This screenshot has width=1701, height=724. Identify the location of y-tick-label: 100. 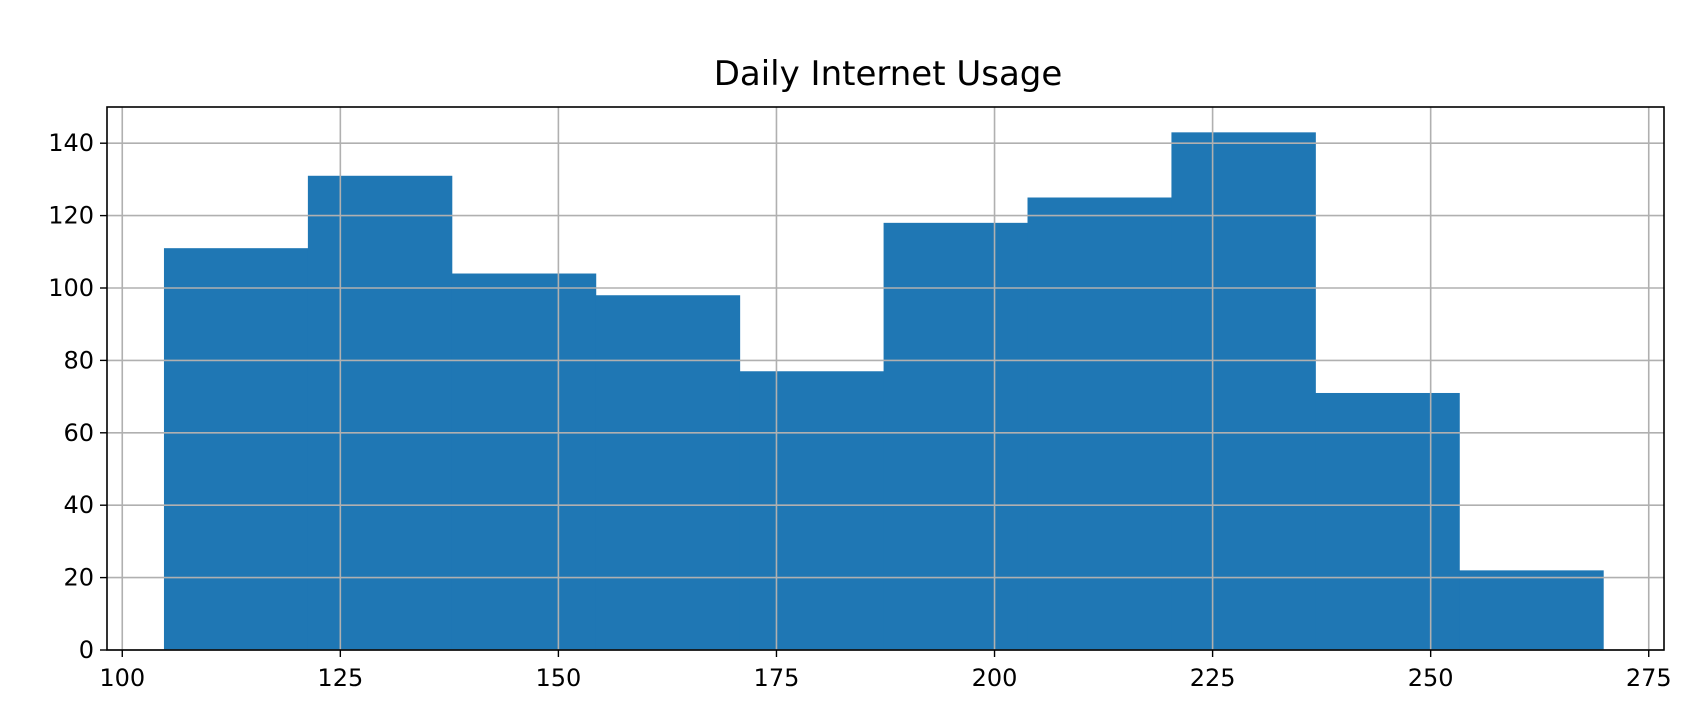
(71, 288).